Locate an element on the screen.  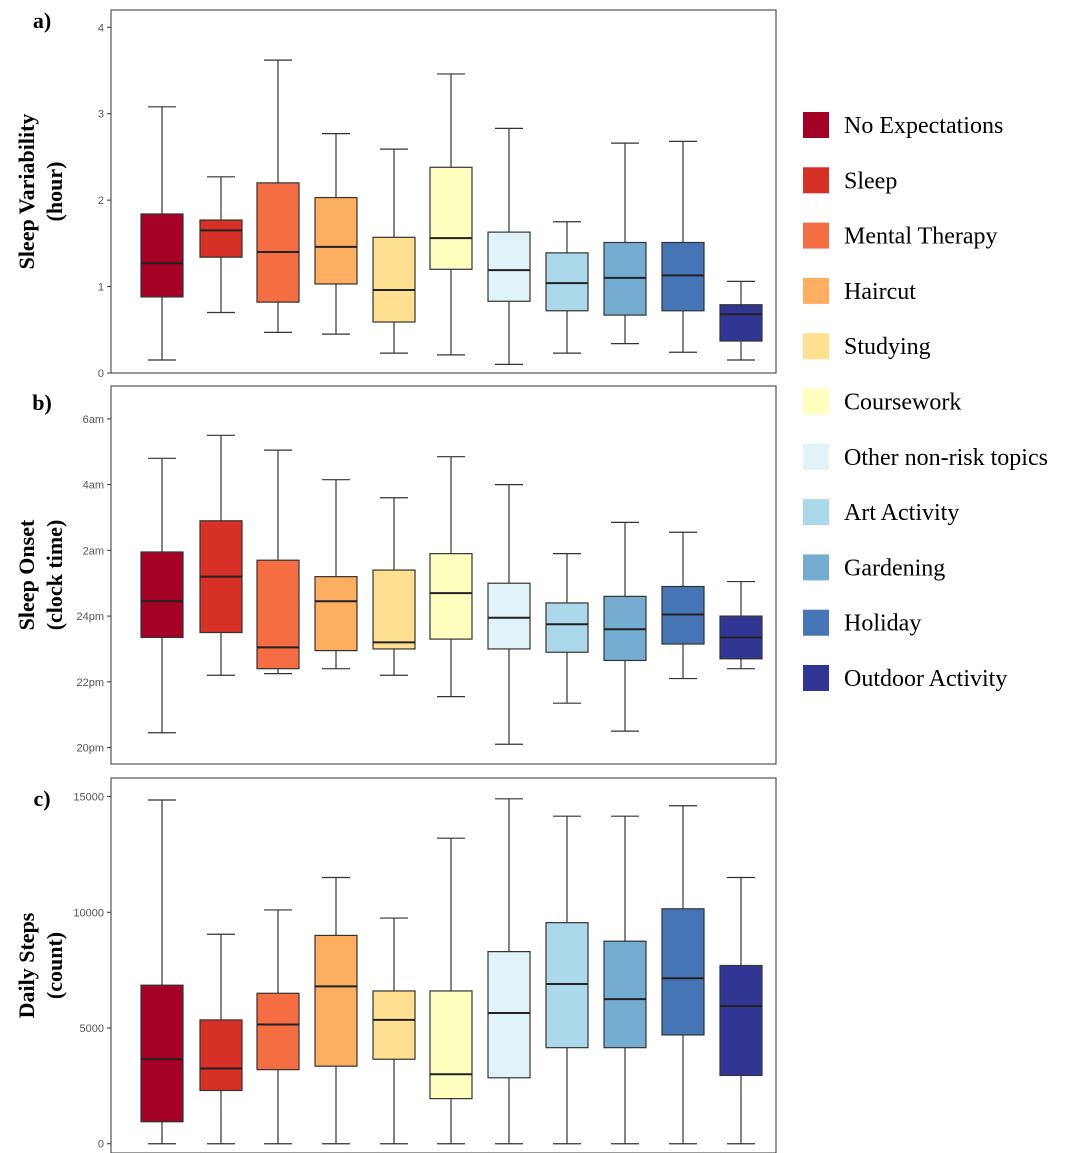
y-tick-label: 2am is located at coordinates (93, 551).